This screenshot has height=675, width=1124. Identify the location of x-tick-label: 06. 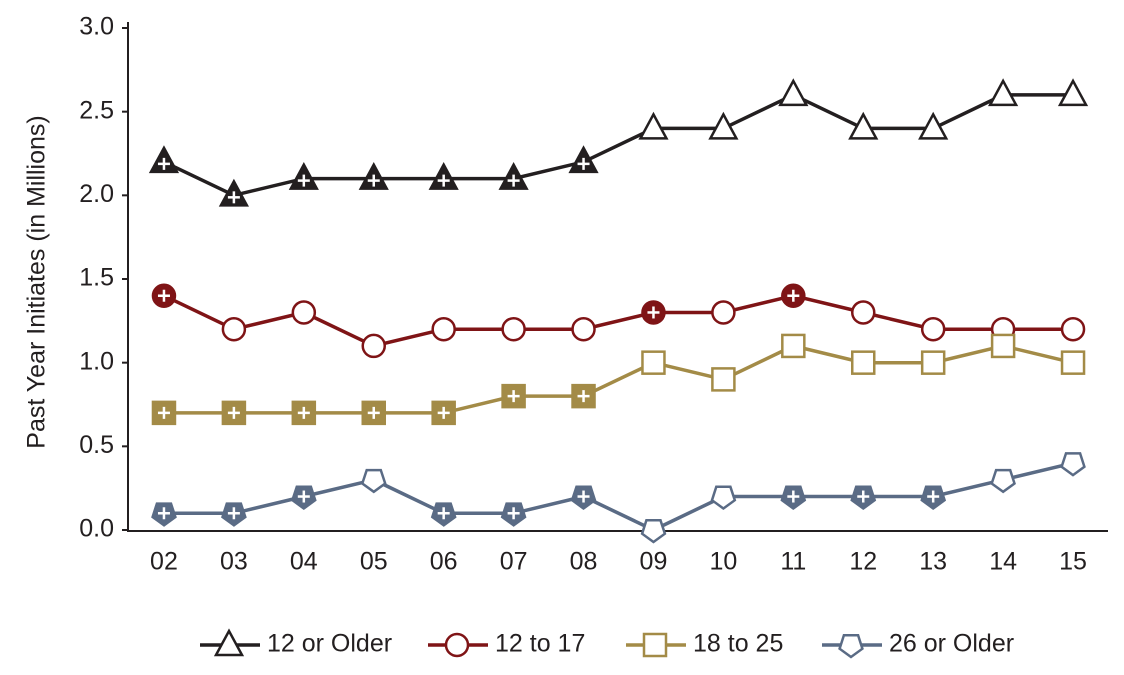
(444, 562).